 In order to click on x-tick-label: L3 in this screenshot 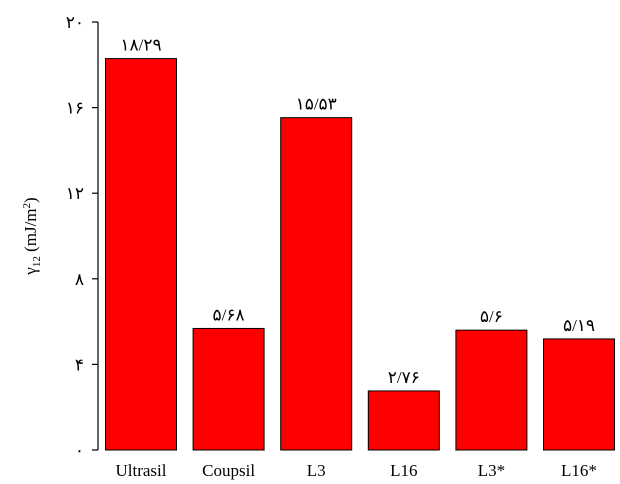, I will do `click(316, 470)`.